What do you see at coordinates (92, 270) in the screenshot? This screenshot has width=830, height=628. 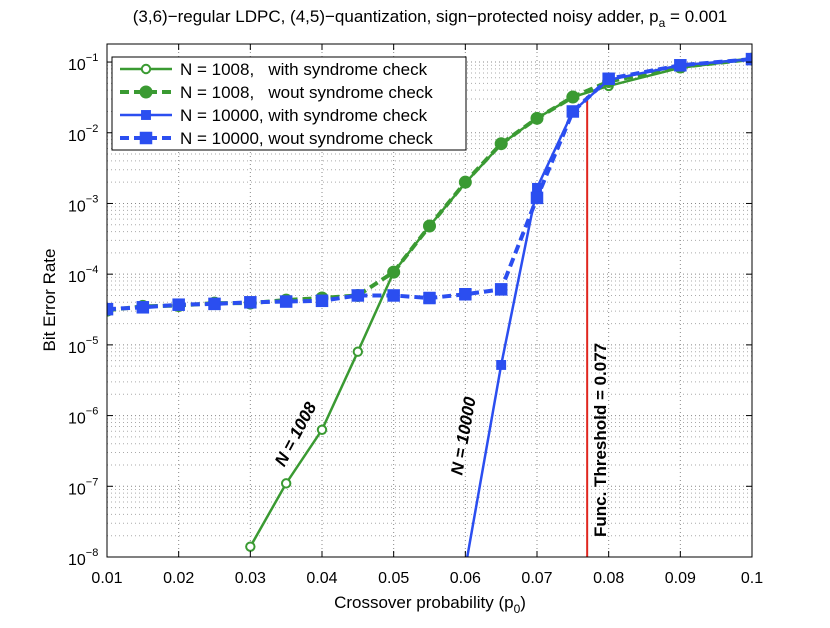 I see `y-tick-exponent: −4` at bounding box center [92, 270].